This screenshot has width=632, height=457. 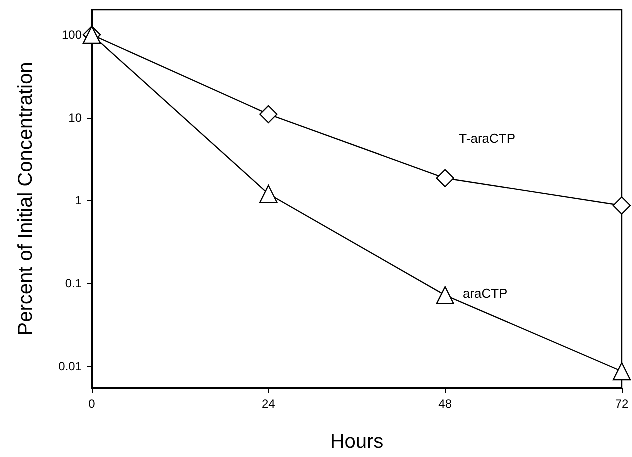 I want to click on x-tick-label: 24, so click(x=269, y=404).